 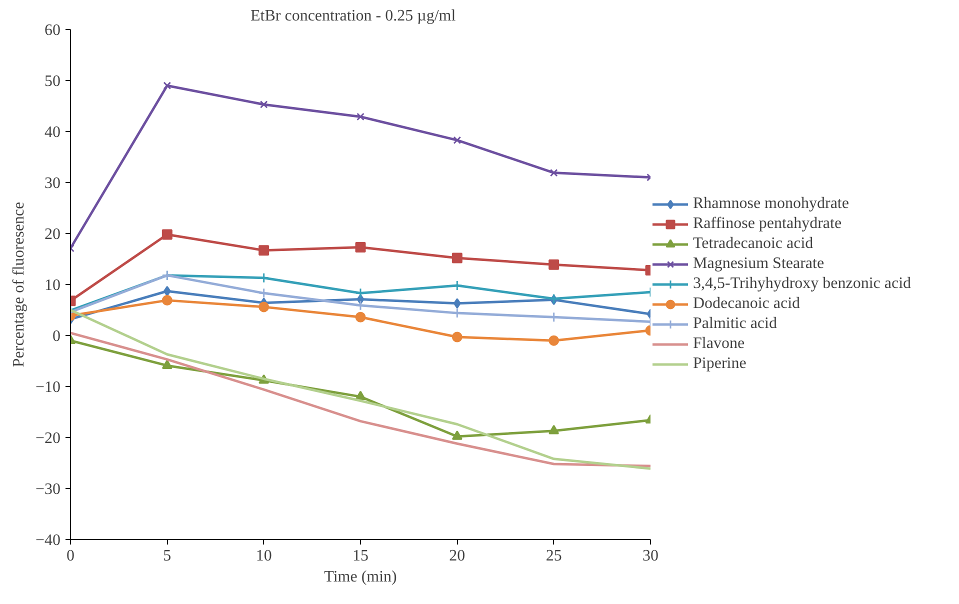 What do you see at coordinates (360, 556) in the screenshot?
I see `x-tick-label: 15` at bounding box center [360, 556].